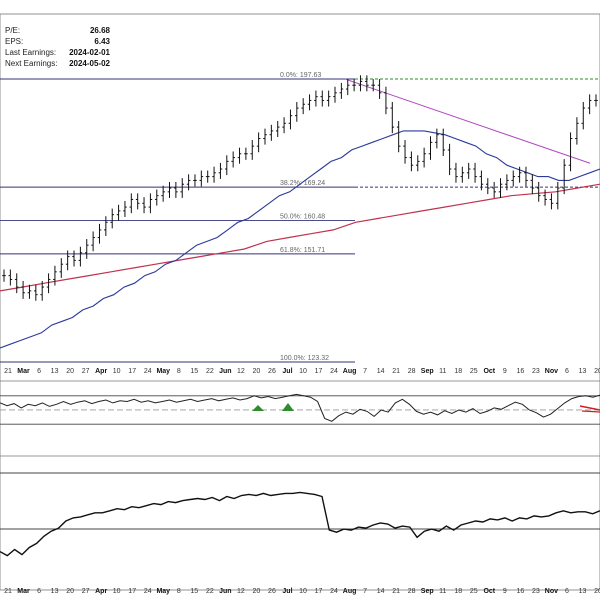 The height and width of the screenshot is (600, 600). I want to click on momentum-panel, so click(300, 409).